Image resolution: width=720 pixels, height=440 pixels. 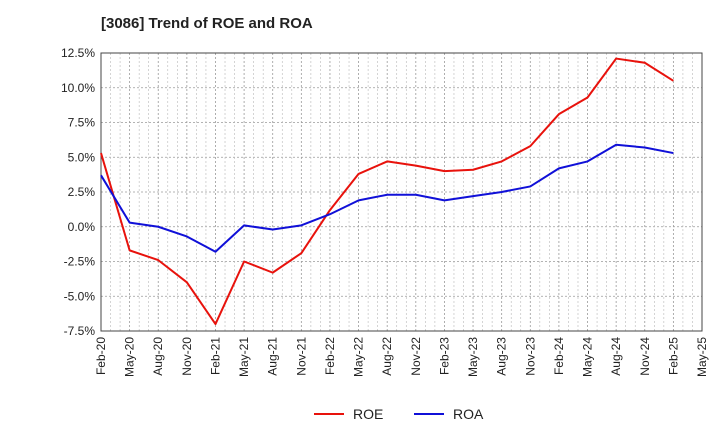 What do you see at coordinates (673, 356) in the screenshot?
I see `x-tick-label: Feb-25` at bounding box center [673, 356].